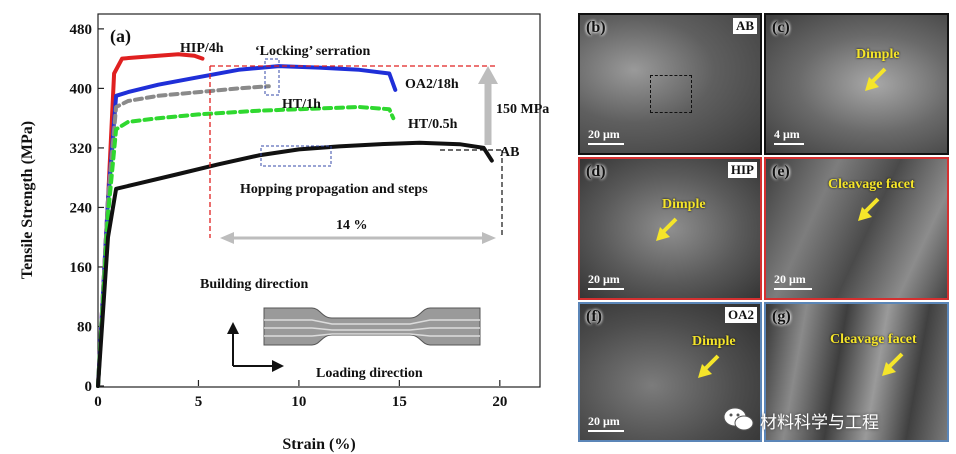 This screenshot has height=454, width=956. Describe the element at coordinates (81, 30) in the screenshot. I see `y-tick-label: 480` at that location.